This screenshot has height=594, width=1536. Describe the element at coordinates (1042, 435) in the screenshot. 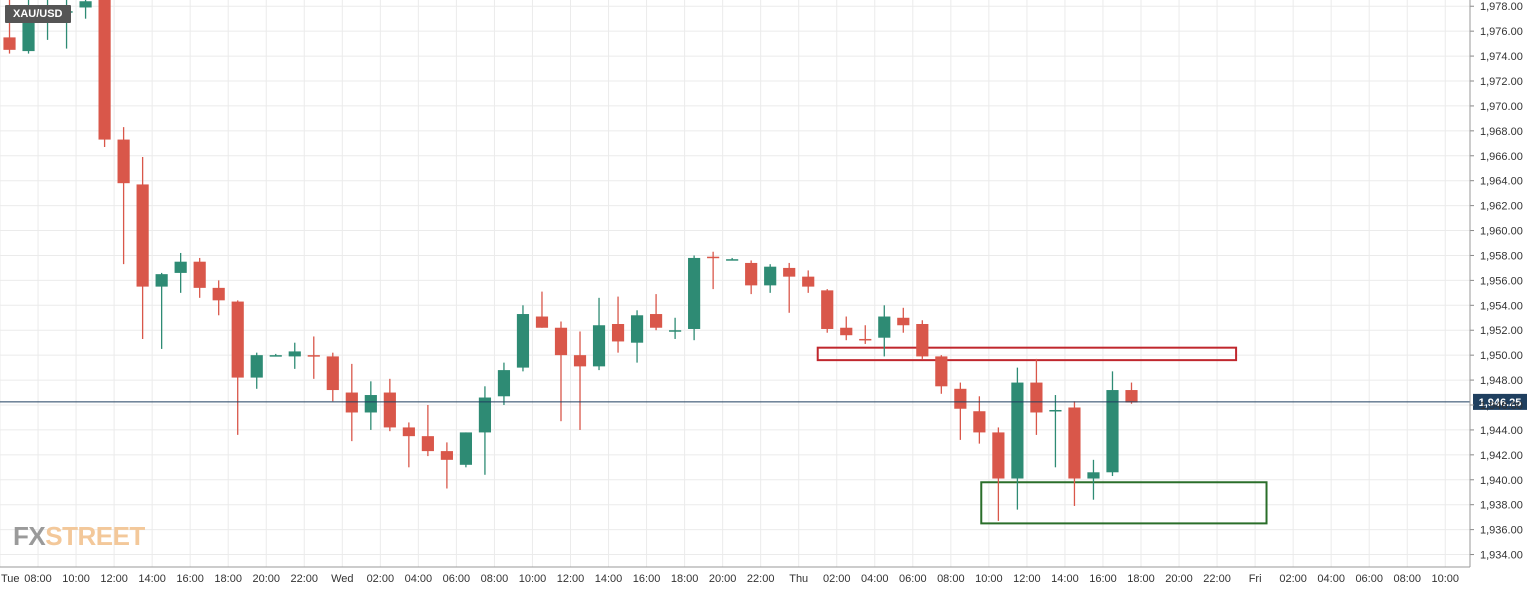

I see `annotation-boxes` at that location.